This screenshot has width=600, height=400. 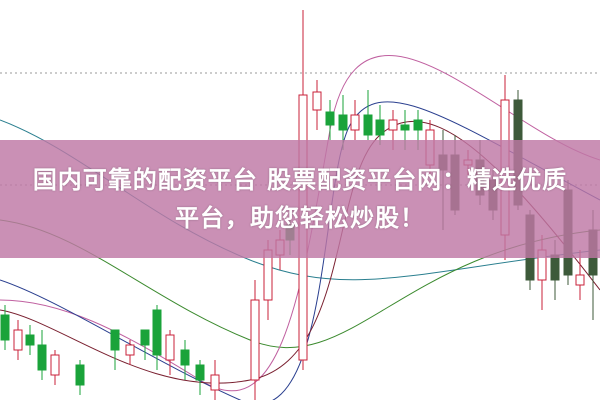 I want to click on headline-line-1: 国内可靠的配资平台 股票配资平台网：精选优质, so click(x=300, y=180).